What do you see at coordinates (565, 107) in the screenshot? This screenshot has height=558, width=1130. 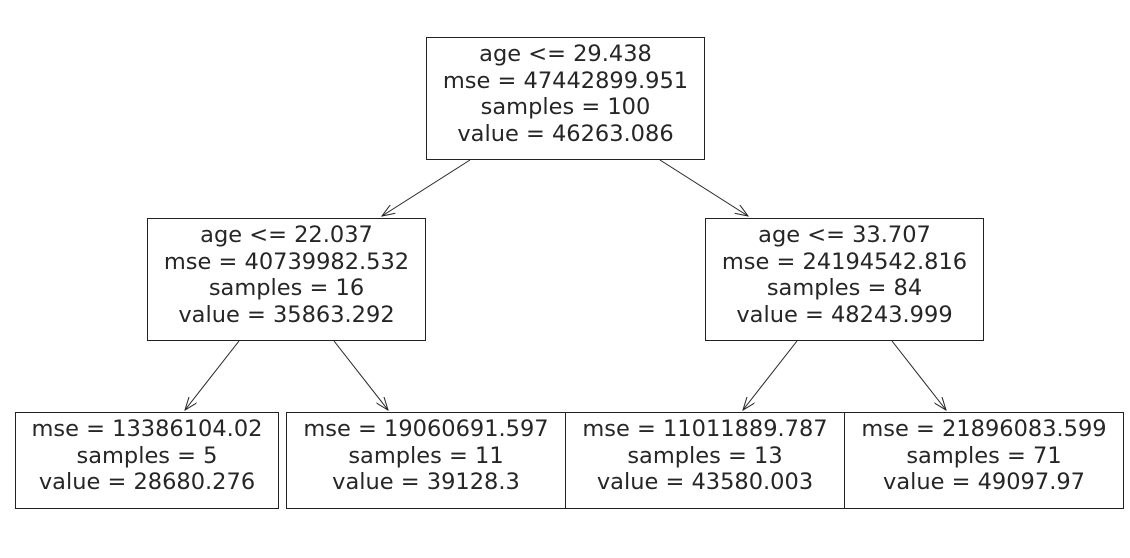 I see `node-samples: samples = 100` at bounding box center [565, 107].